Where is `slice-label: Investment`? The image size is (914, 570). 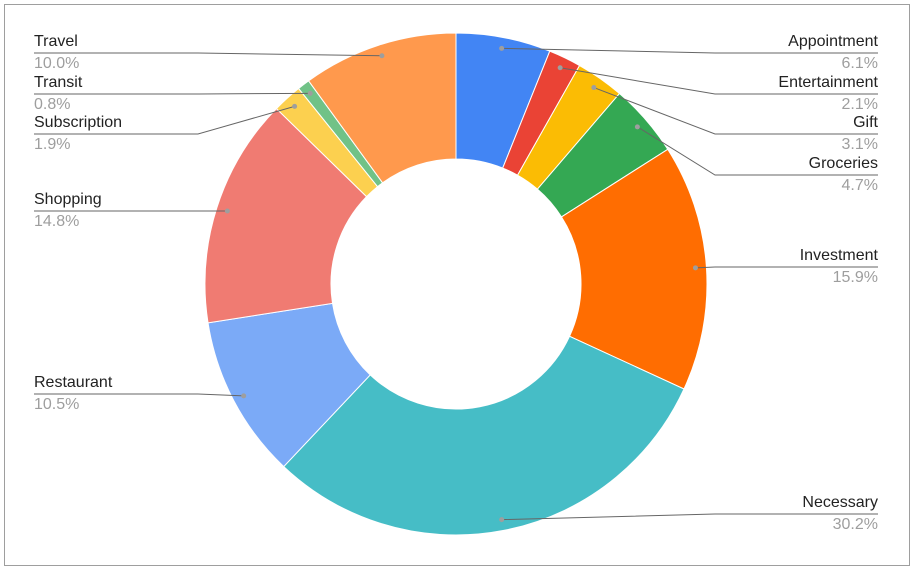
slice-label: Investment is located at coordinates (839, 255).